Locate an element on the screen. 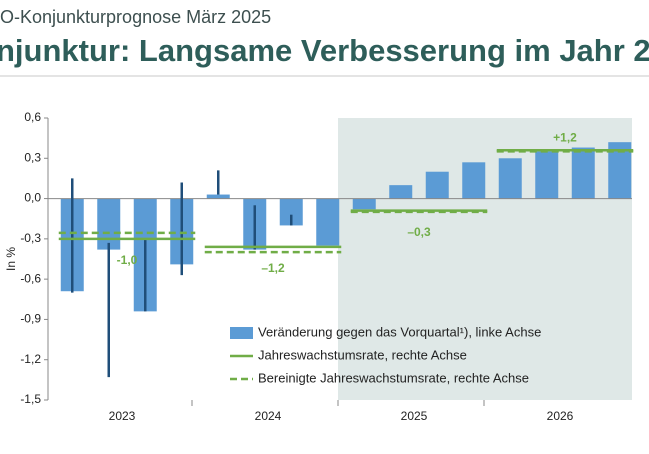  x-tick-label: 2024 is located at coordinates (268, 416).